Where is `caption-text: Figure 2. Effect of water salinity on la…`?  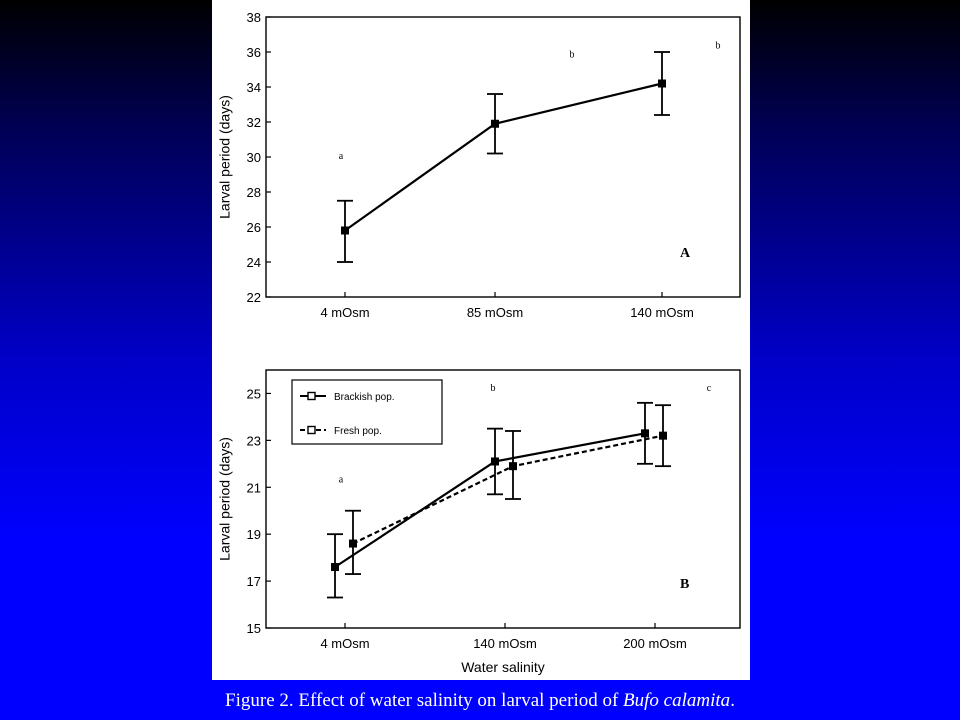 caption-text: Figure 2. Effect of water salinity on la… is located at coordinates (424, 700).